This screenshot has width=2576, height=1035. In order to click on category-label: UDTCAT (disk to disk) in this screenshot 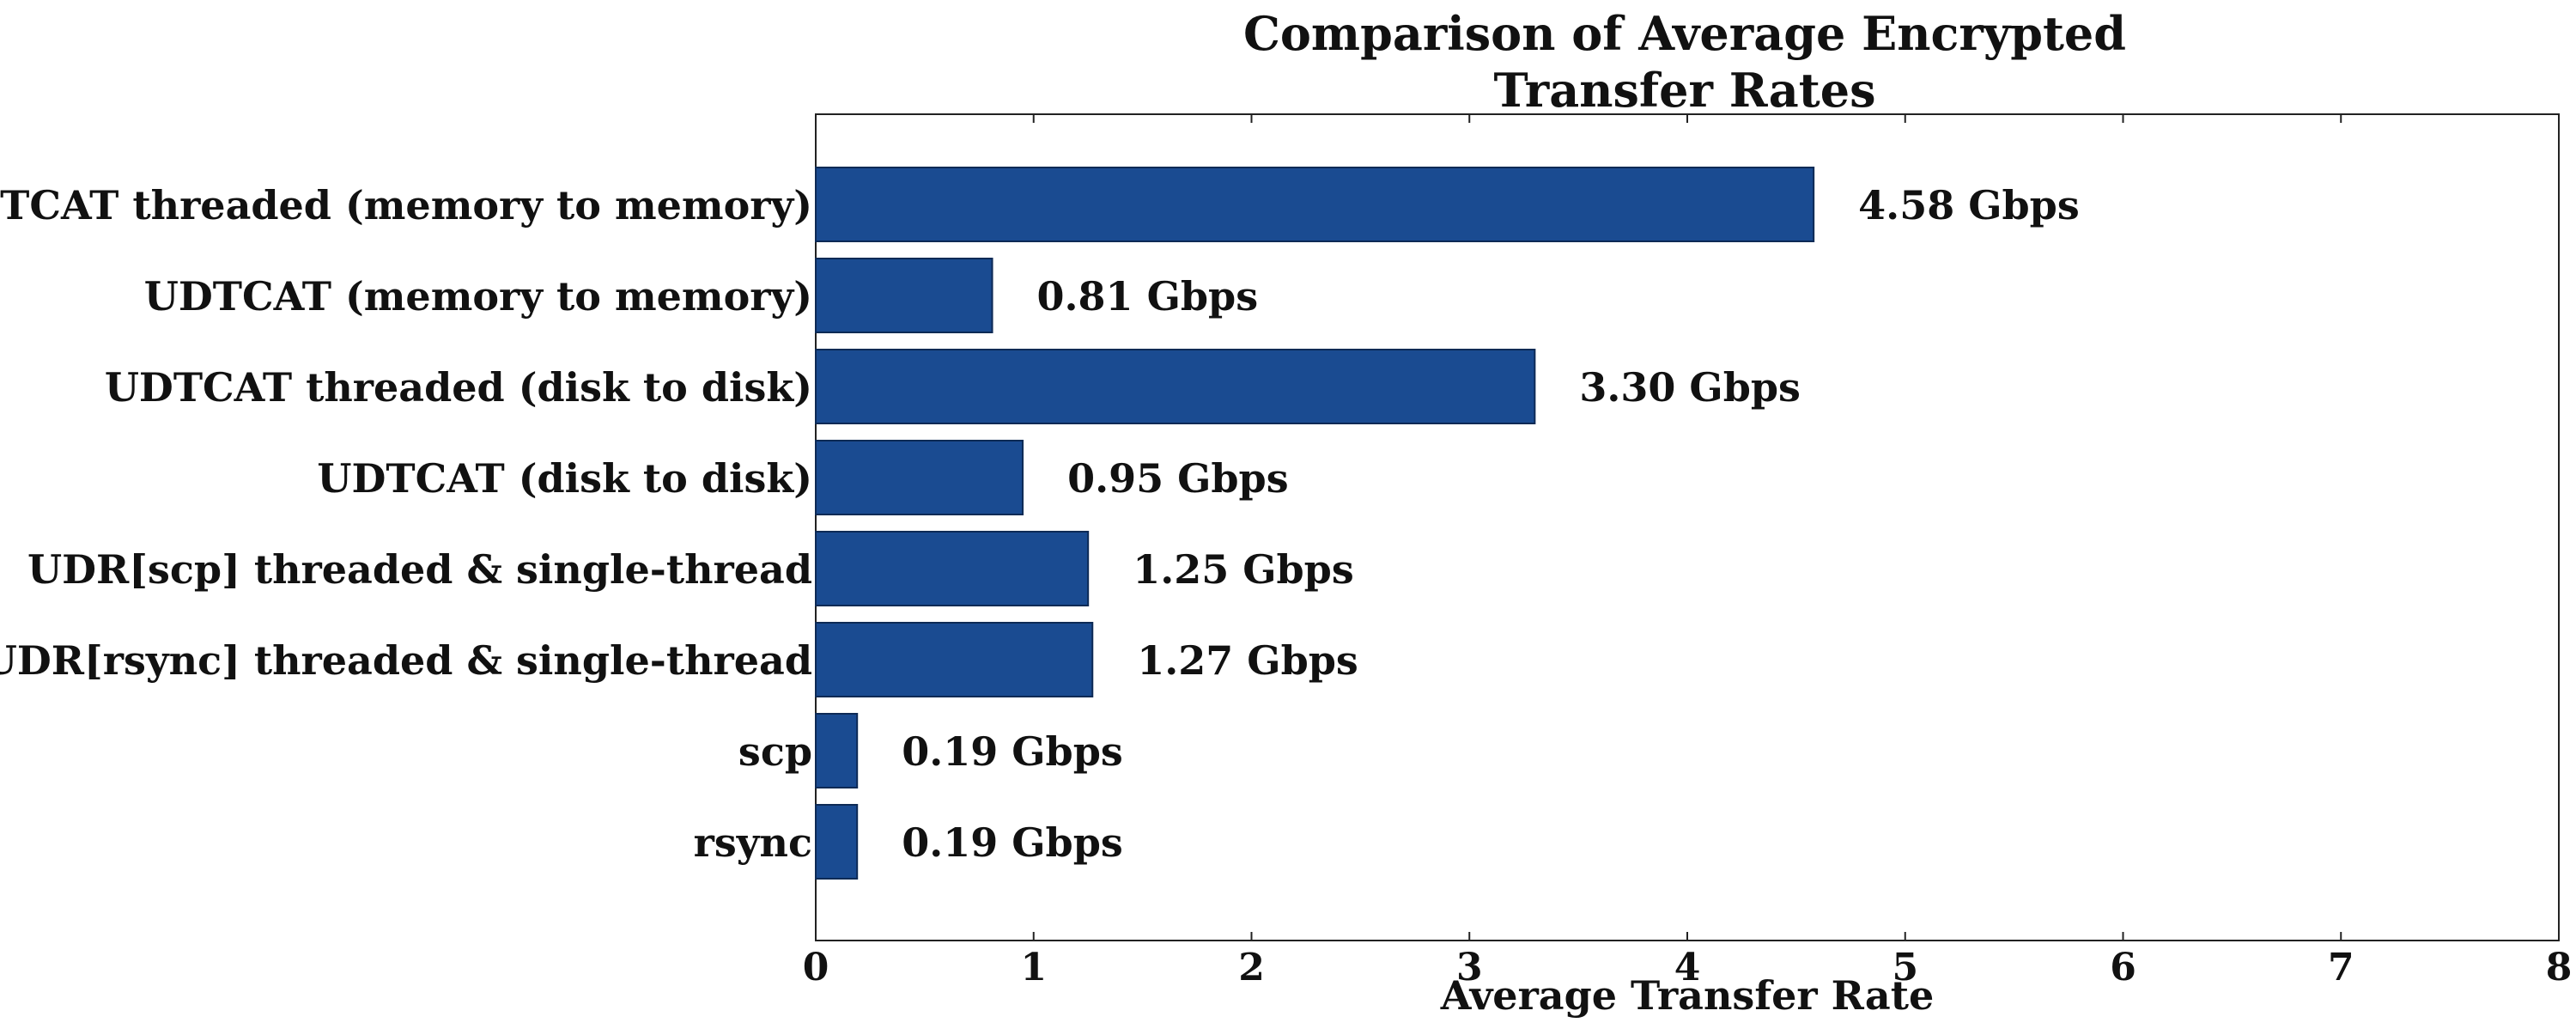, I will do `click(565, 478)`.